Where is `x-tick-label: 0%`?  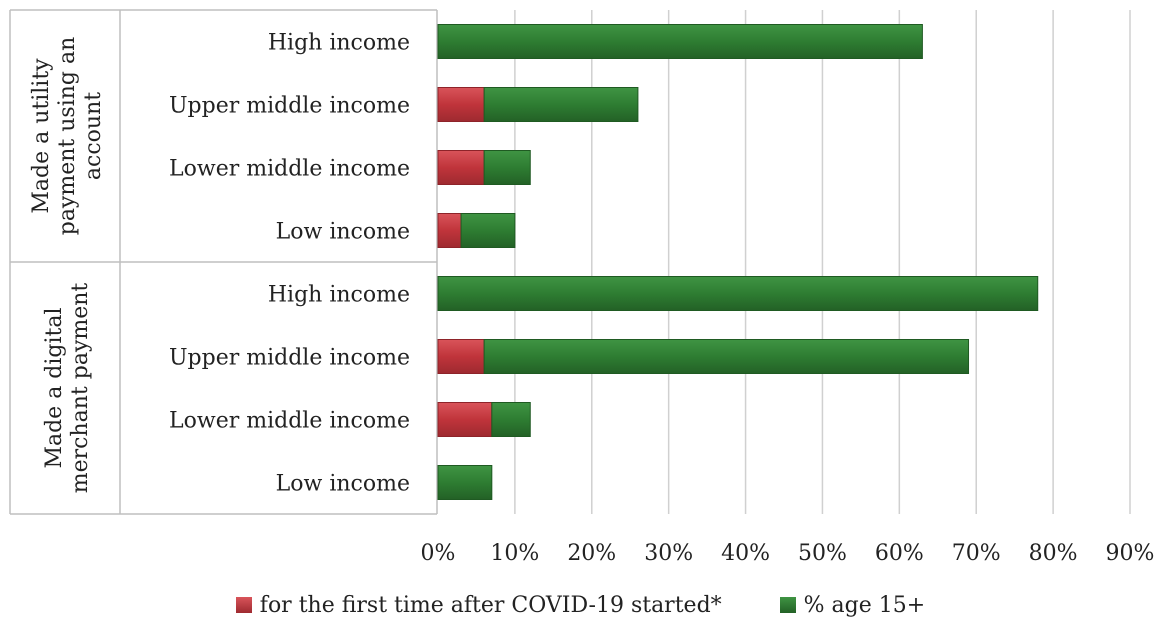 x-tick-label: 0% is located at coordinates (438, 553).